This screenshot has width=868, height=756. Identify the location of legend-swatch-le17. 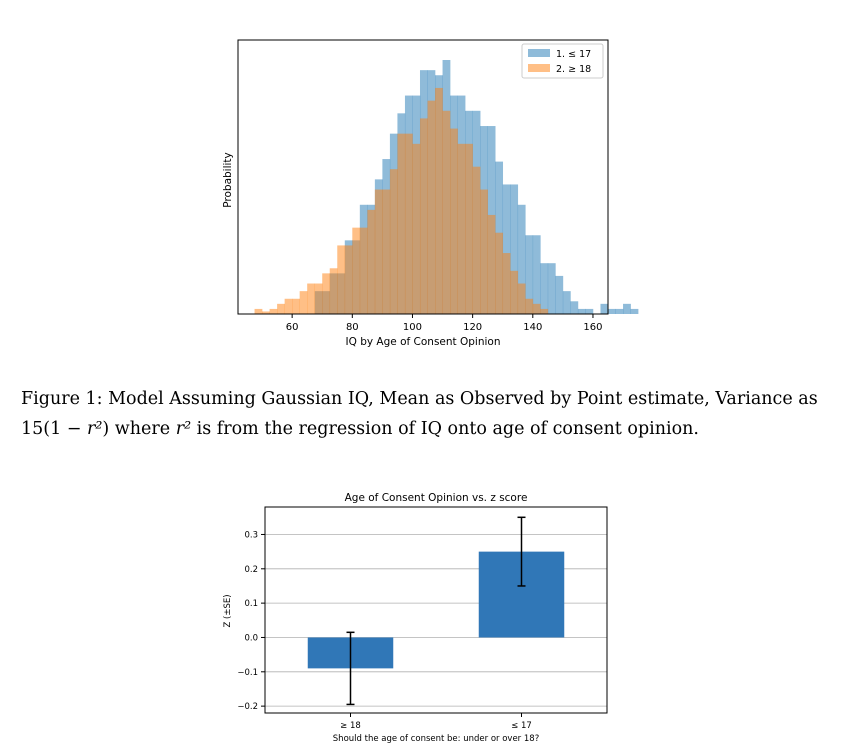
(539, 53).